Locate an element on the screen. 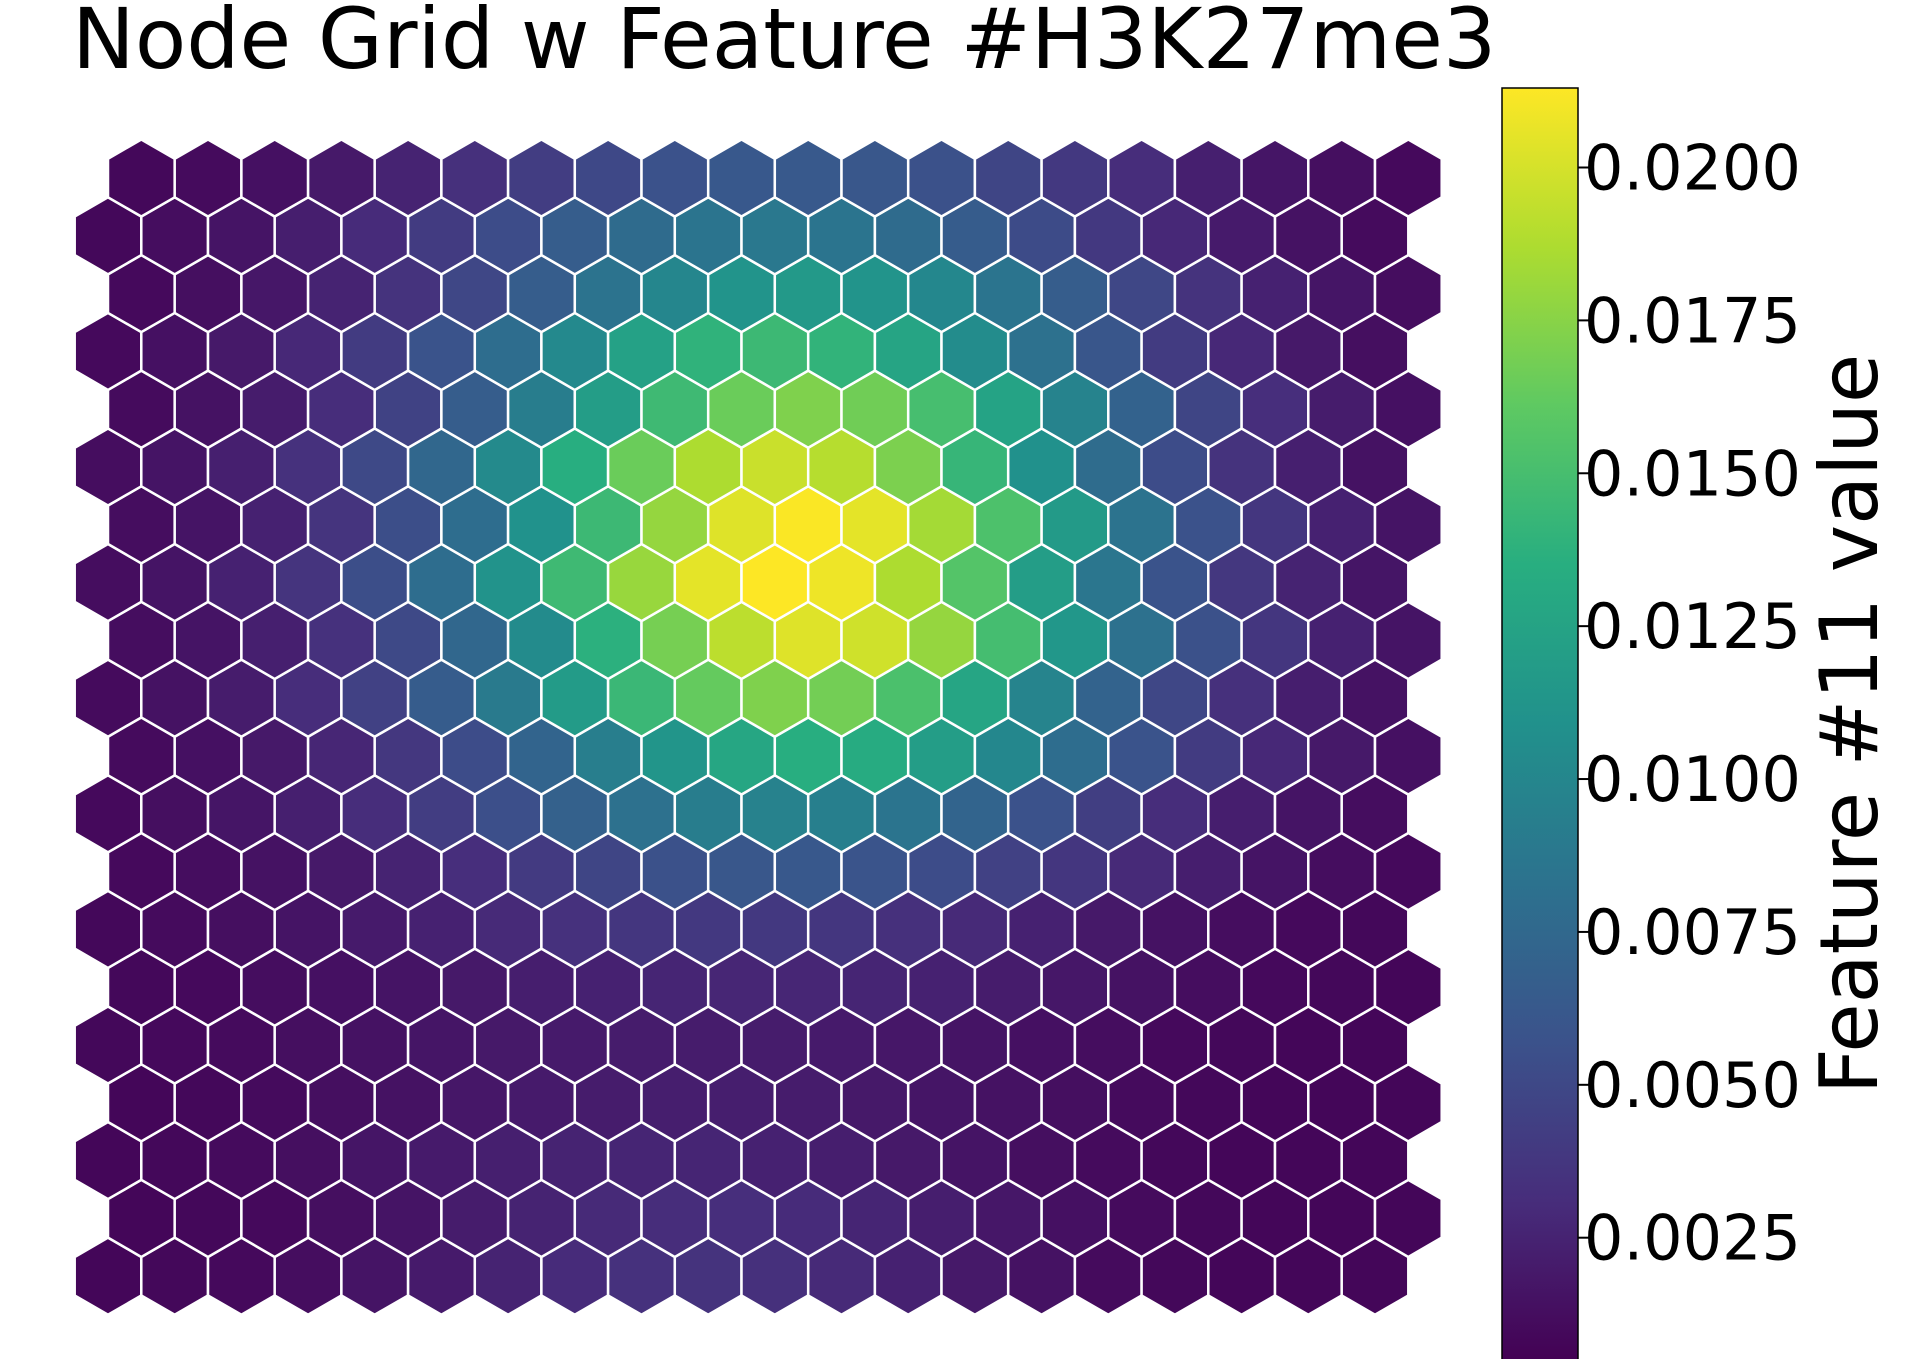  colorbar-tick-label: 0.0200 is located at coordinates (1692, 168).